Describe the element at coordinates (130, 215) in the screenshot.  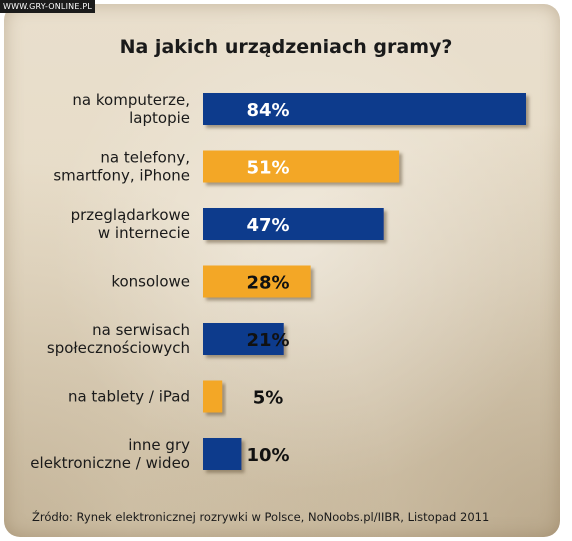
I see `category-label-2-line0: przeglądarkowe` at that location.